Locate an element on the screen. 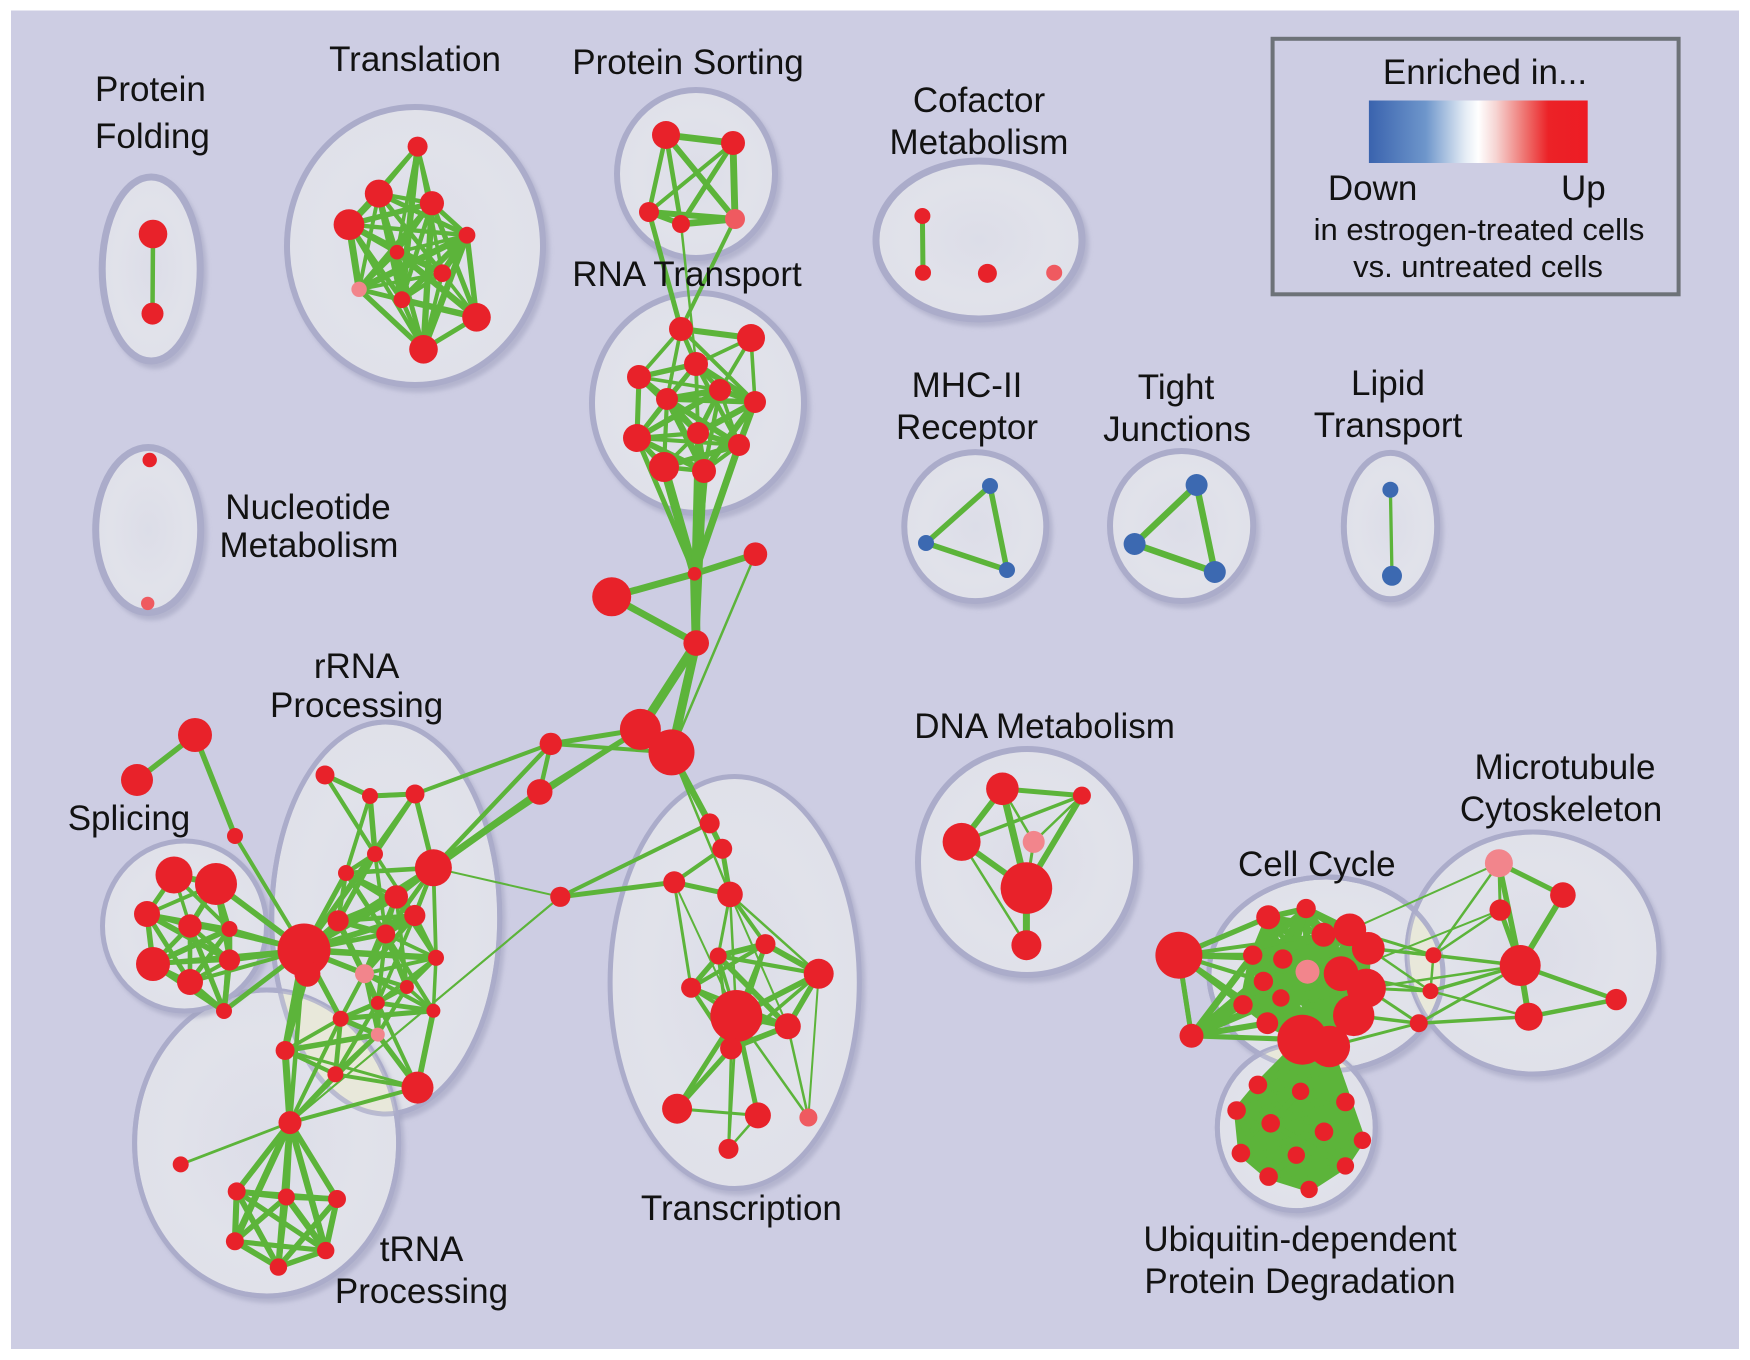  svg-text: Tight is located at coordinates (1176, 387).